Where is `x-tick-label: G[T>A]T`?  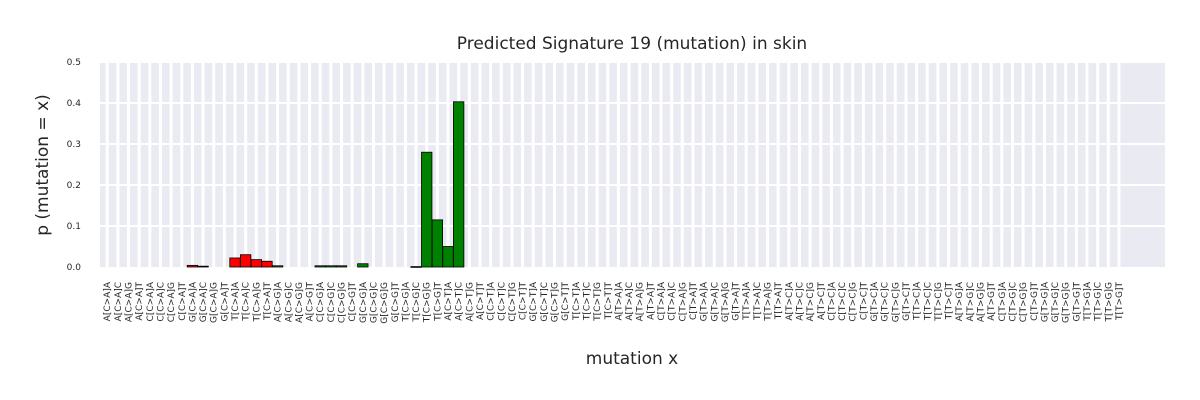 x-tick-label: G[T>A]T is located at coordinates (737, 301).